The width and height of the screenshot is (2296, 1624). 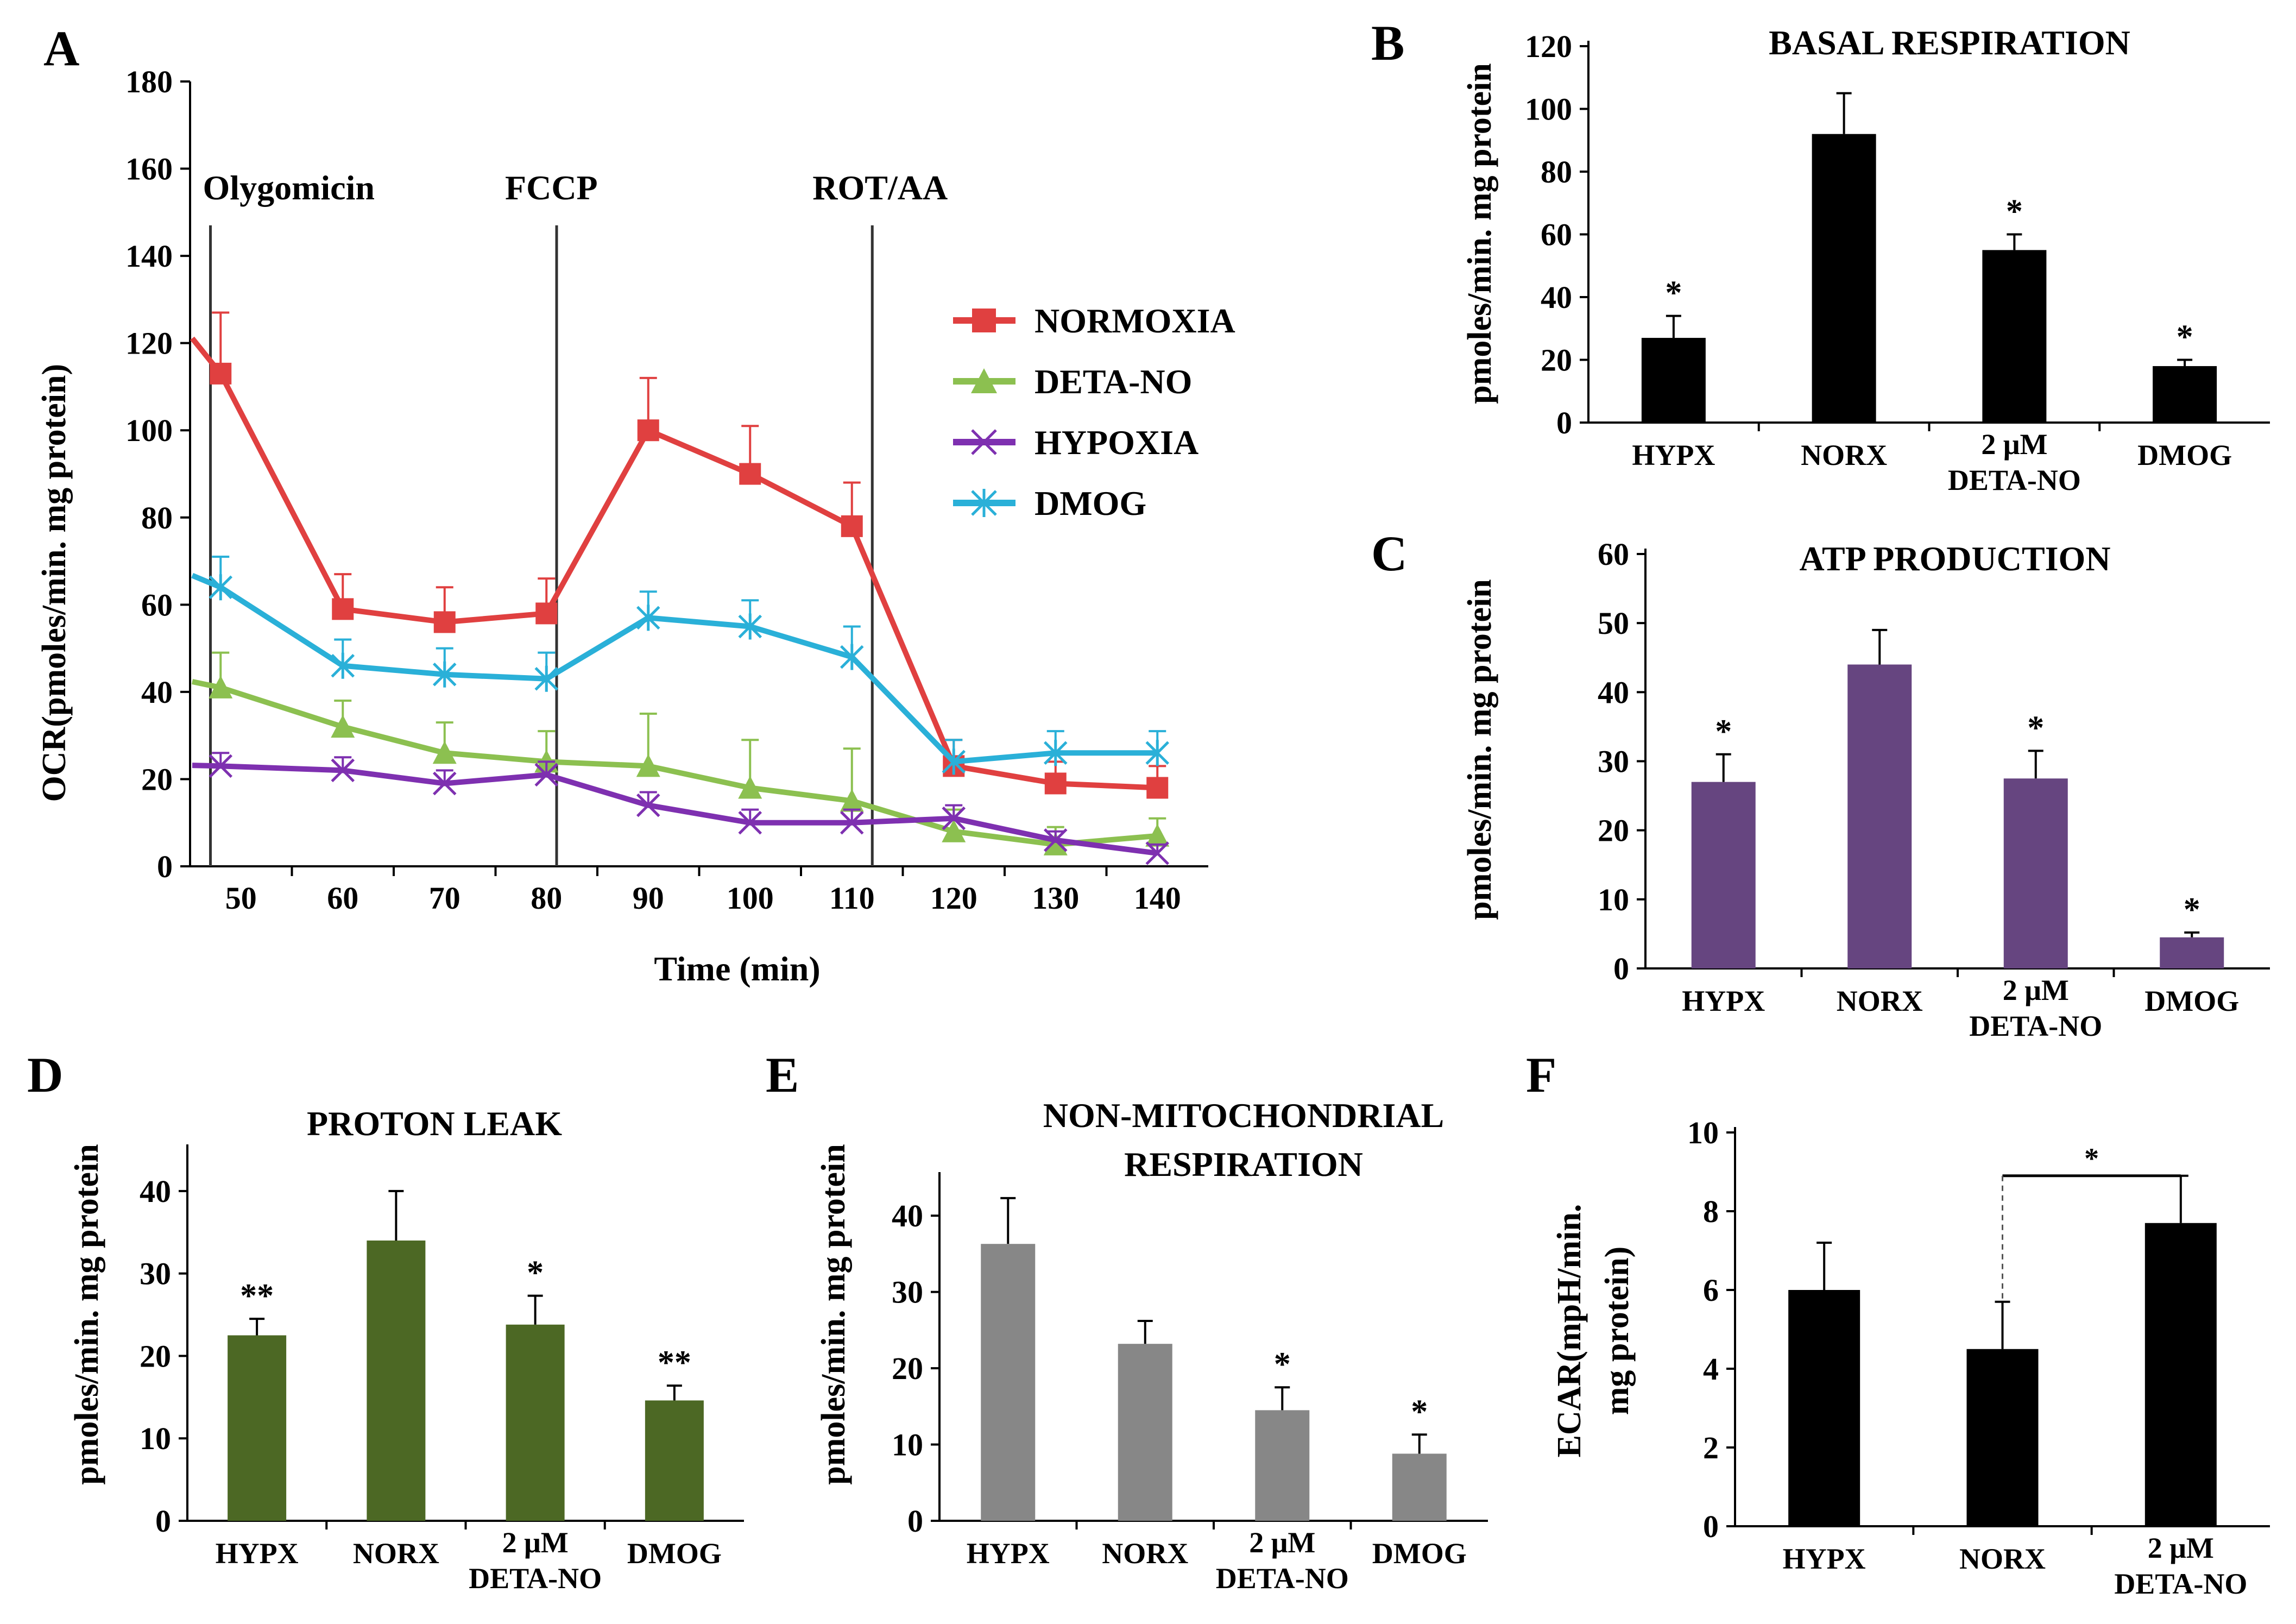 What do you see at coordinates (2091, 1158) in the screenshot?
I see `comparison-marker: *` at bounding box center [2091, 1158].